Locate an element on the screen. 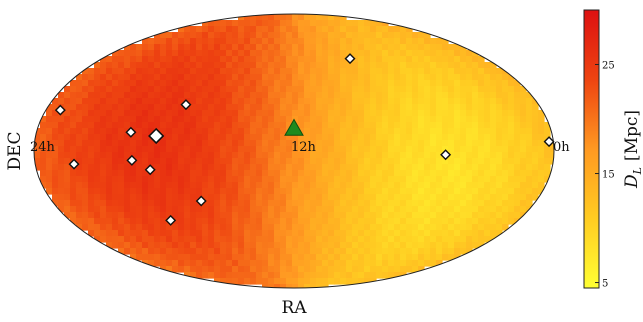 Image resolution: width=643 pixels, height=322 pixels. colorbar-label-main: D is located at coordinates (632, 181).